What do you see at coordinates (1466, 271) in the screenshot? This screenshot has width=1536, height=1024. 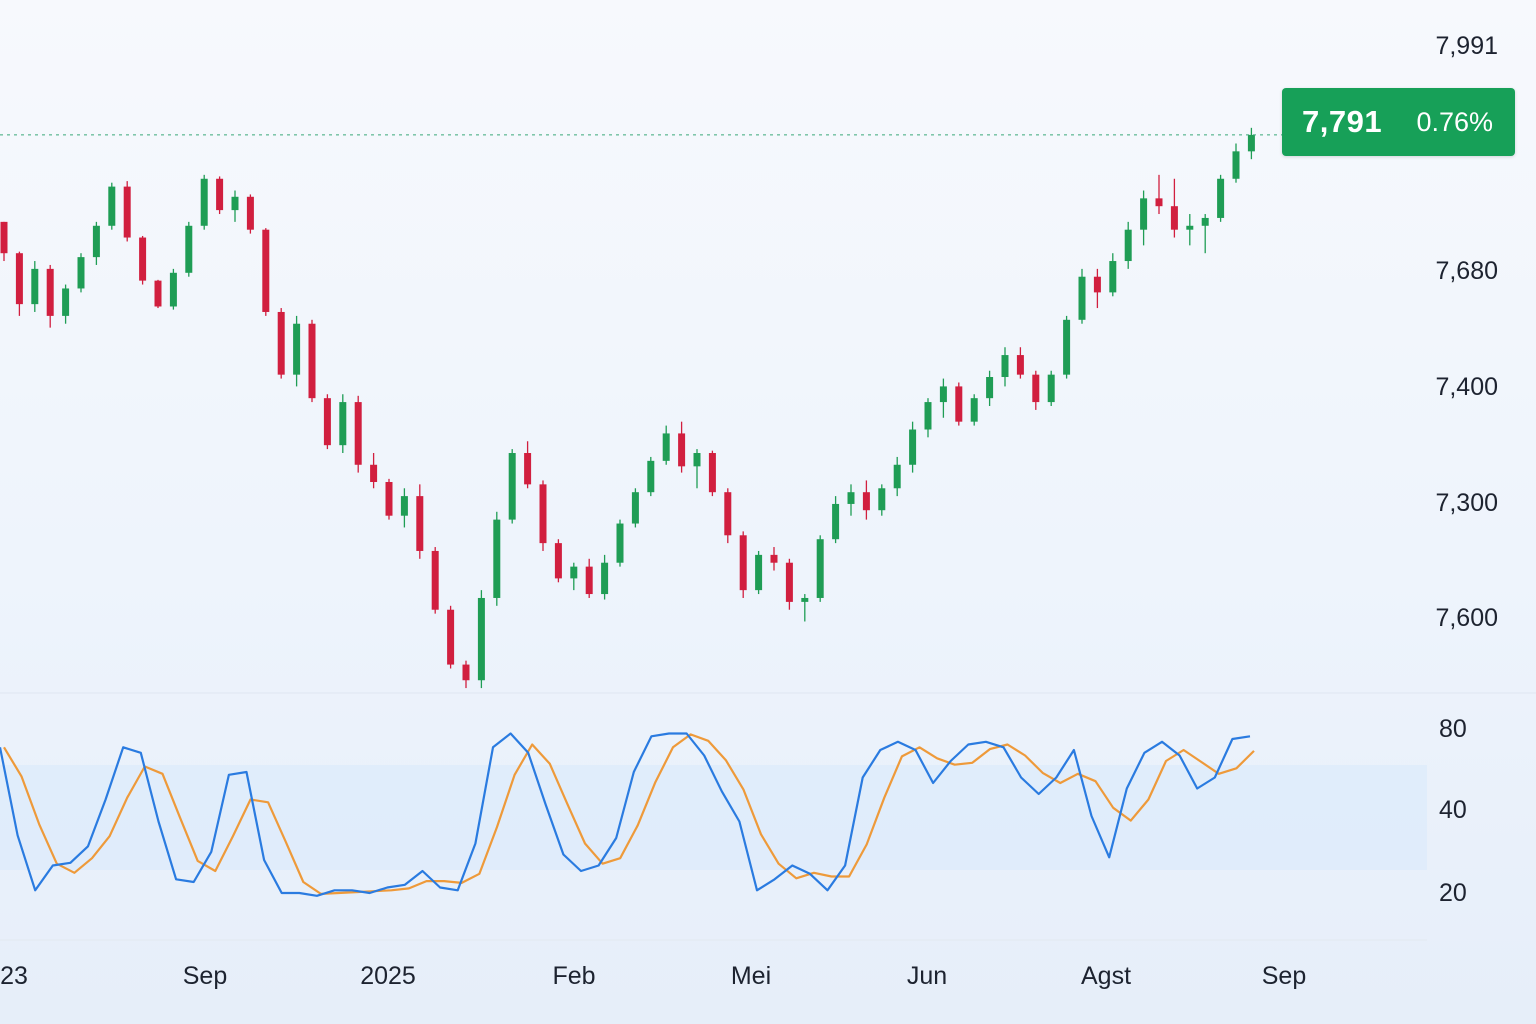 I see `price-axis-label: 7,680` at bounding box center [1466, 271].